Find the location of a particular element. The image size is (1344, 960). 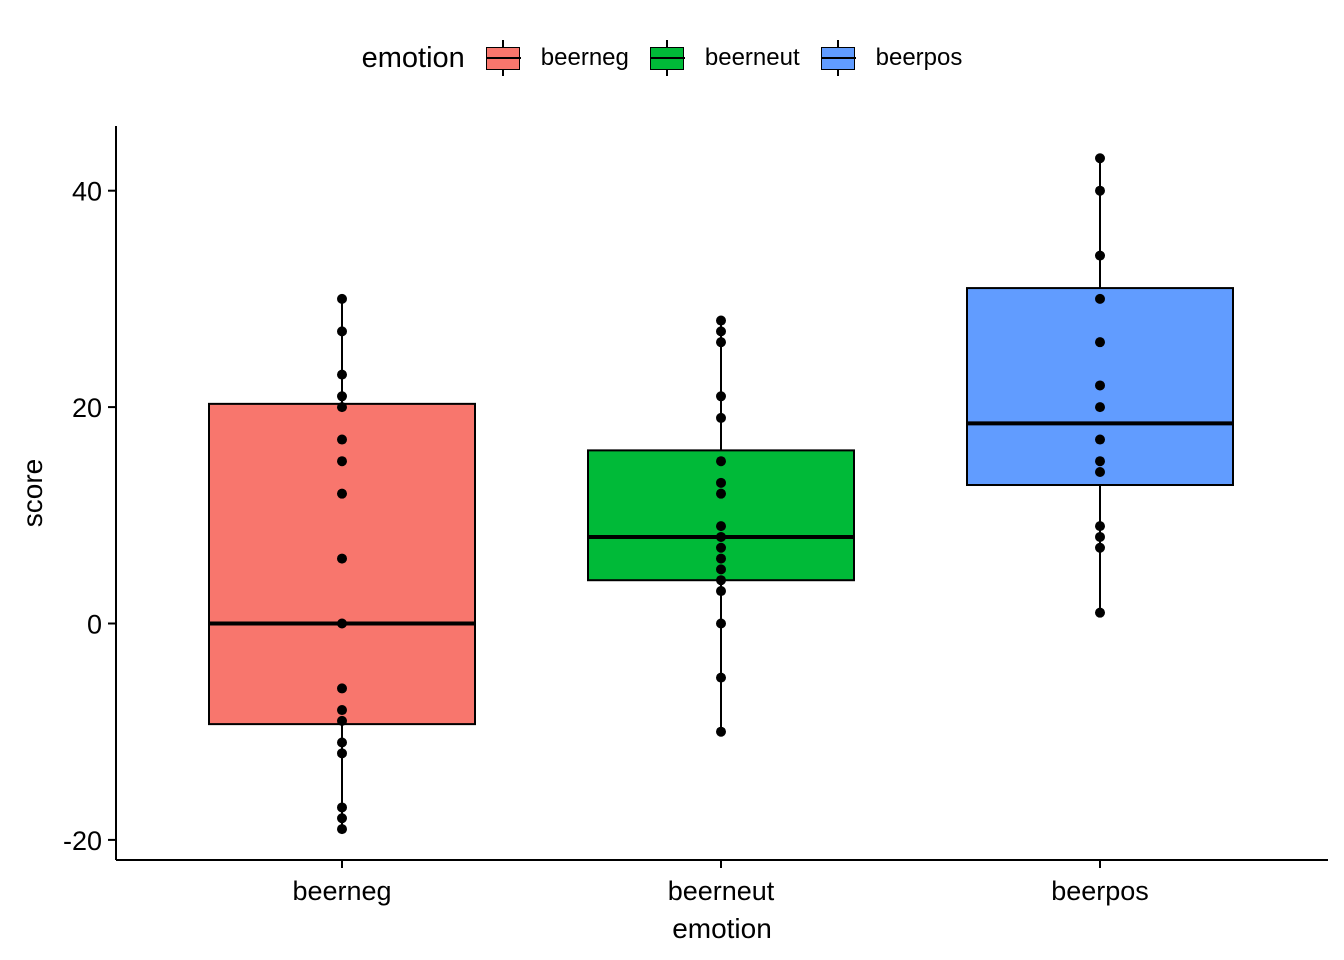

legend-item-beerpos: beerpos is located at coordinates (891, 58).